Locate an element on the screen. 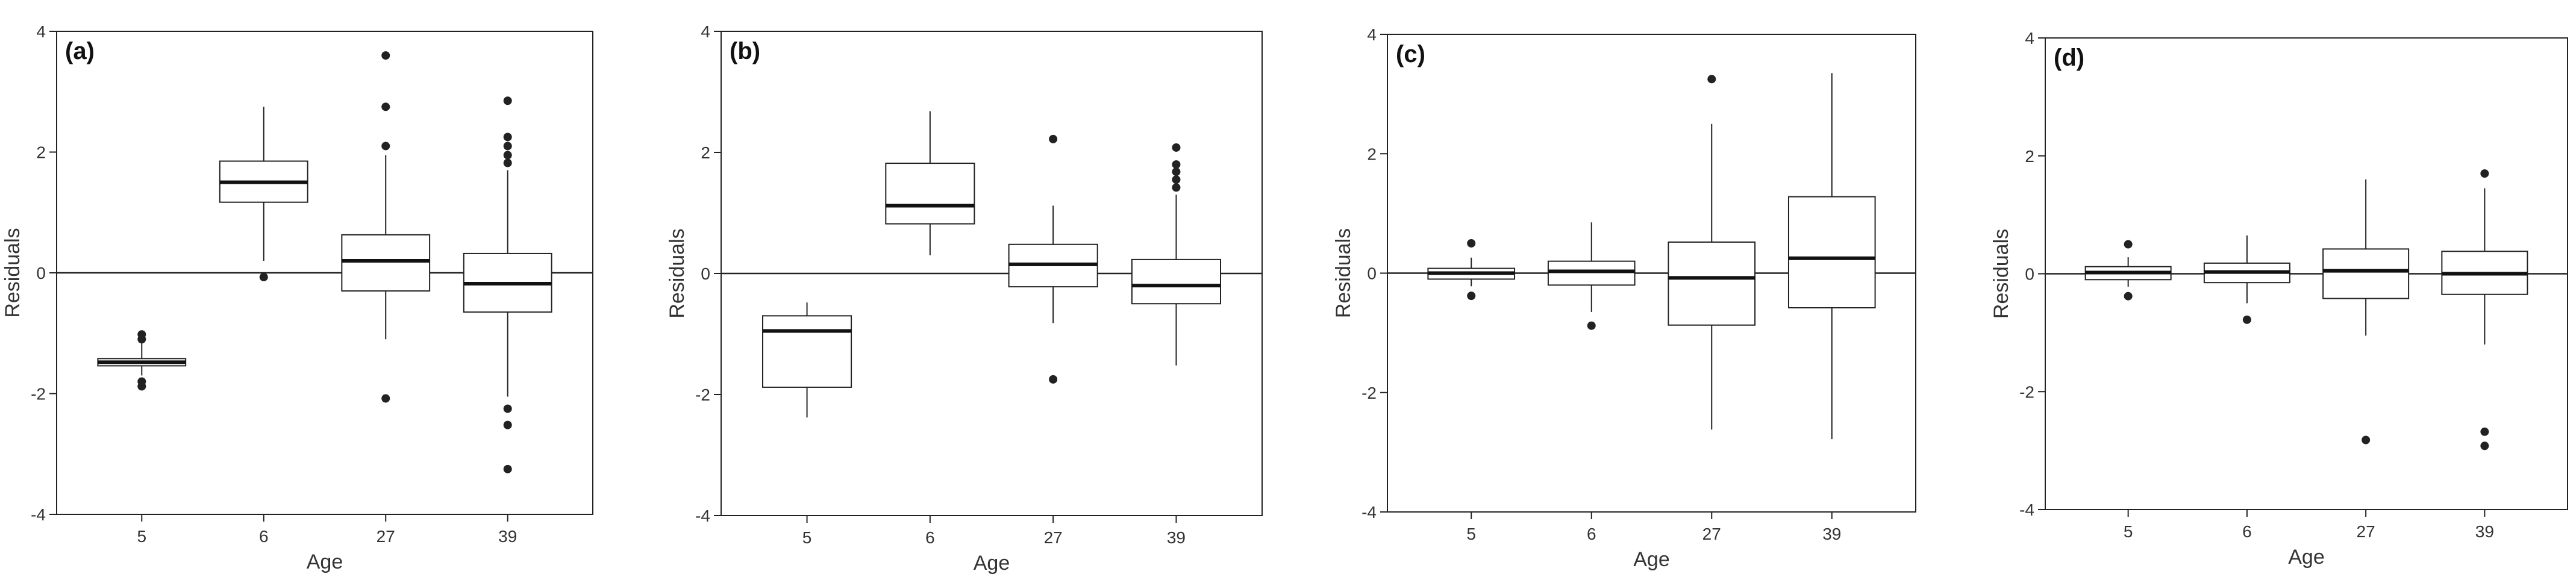 This screenshot has width=2576, height=577. panel-label: (a) is located at coordinates (80, 51).